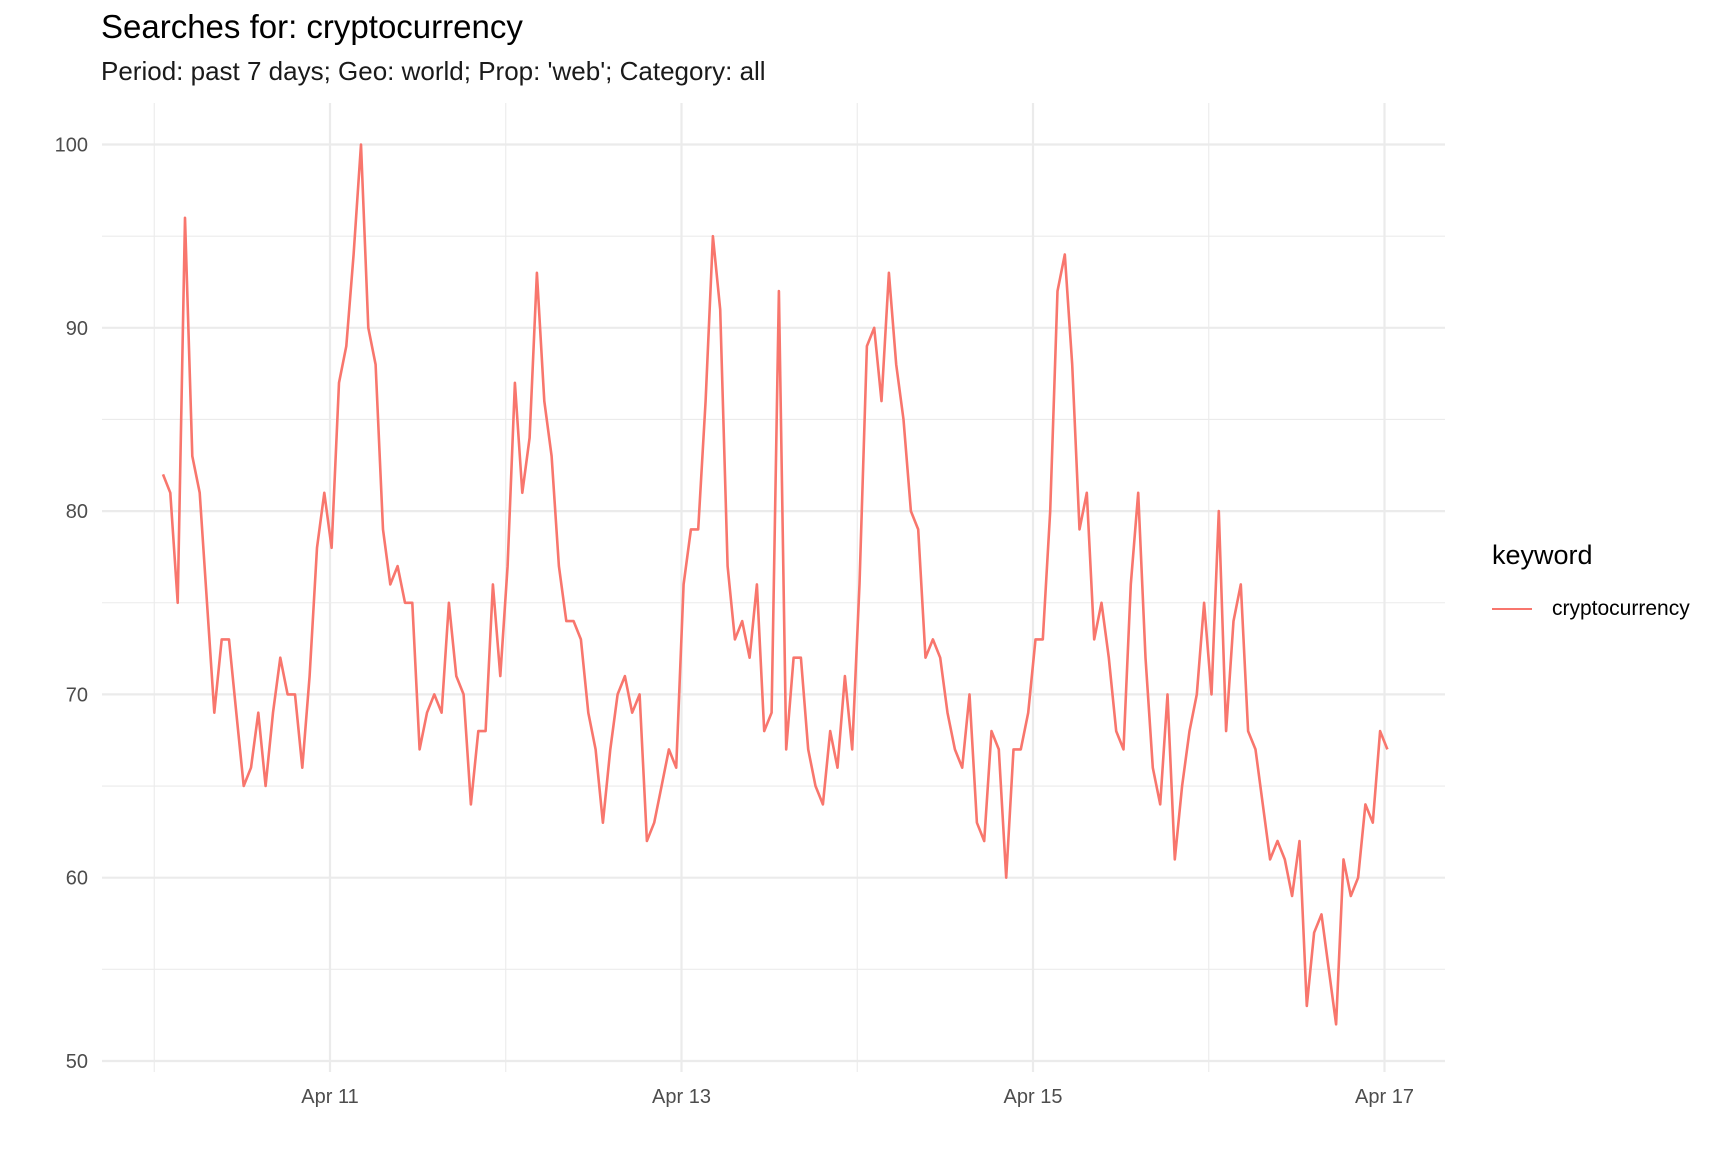 Image resolution: width=1728 pixels, height=1152 pixels. I want to click on y-axis-tick-labels: 50 60 70 80 90 100, so click(71, 604).